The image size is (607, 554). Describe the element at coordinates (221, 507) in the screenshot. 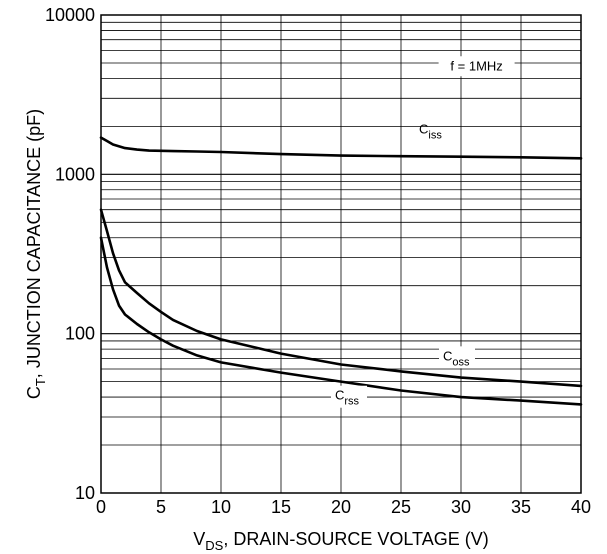

I see `x-tick-label: 10` at that location.